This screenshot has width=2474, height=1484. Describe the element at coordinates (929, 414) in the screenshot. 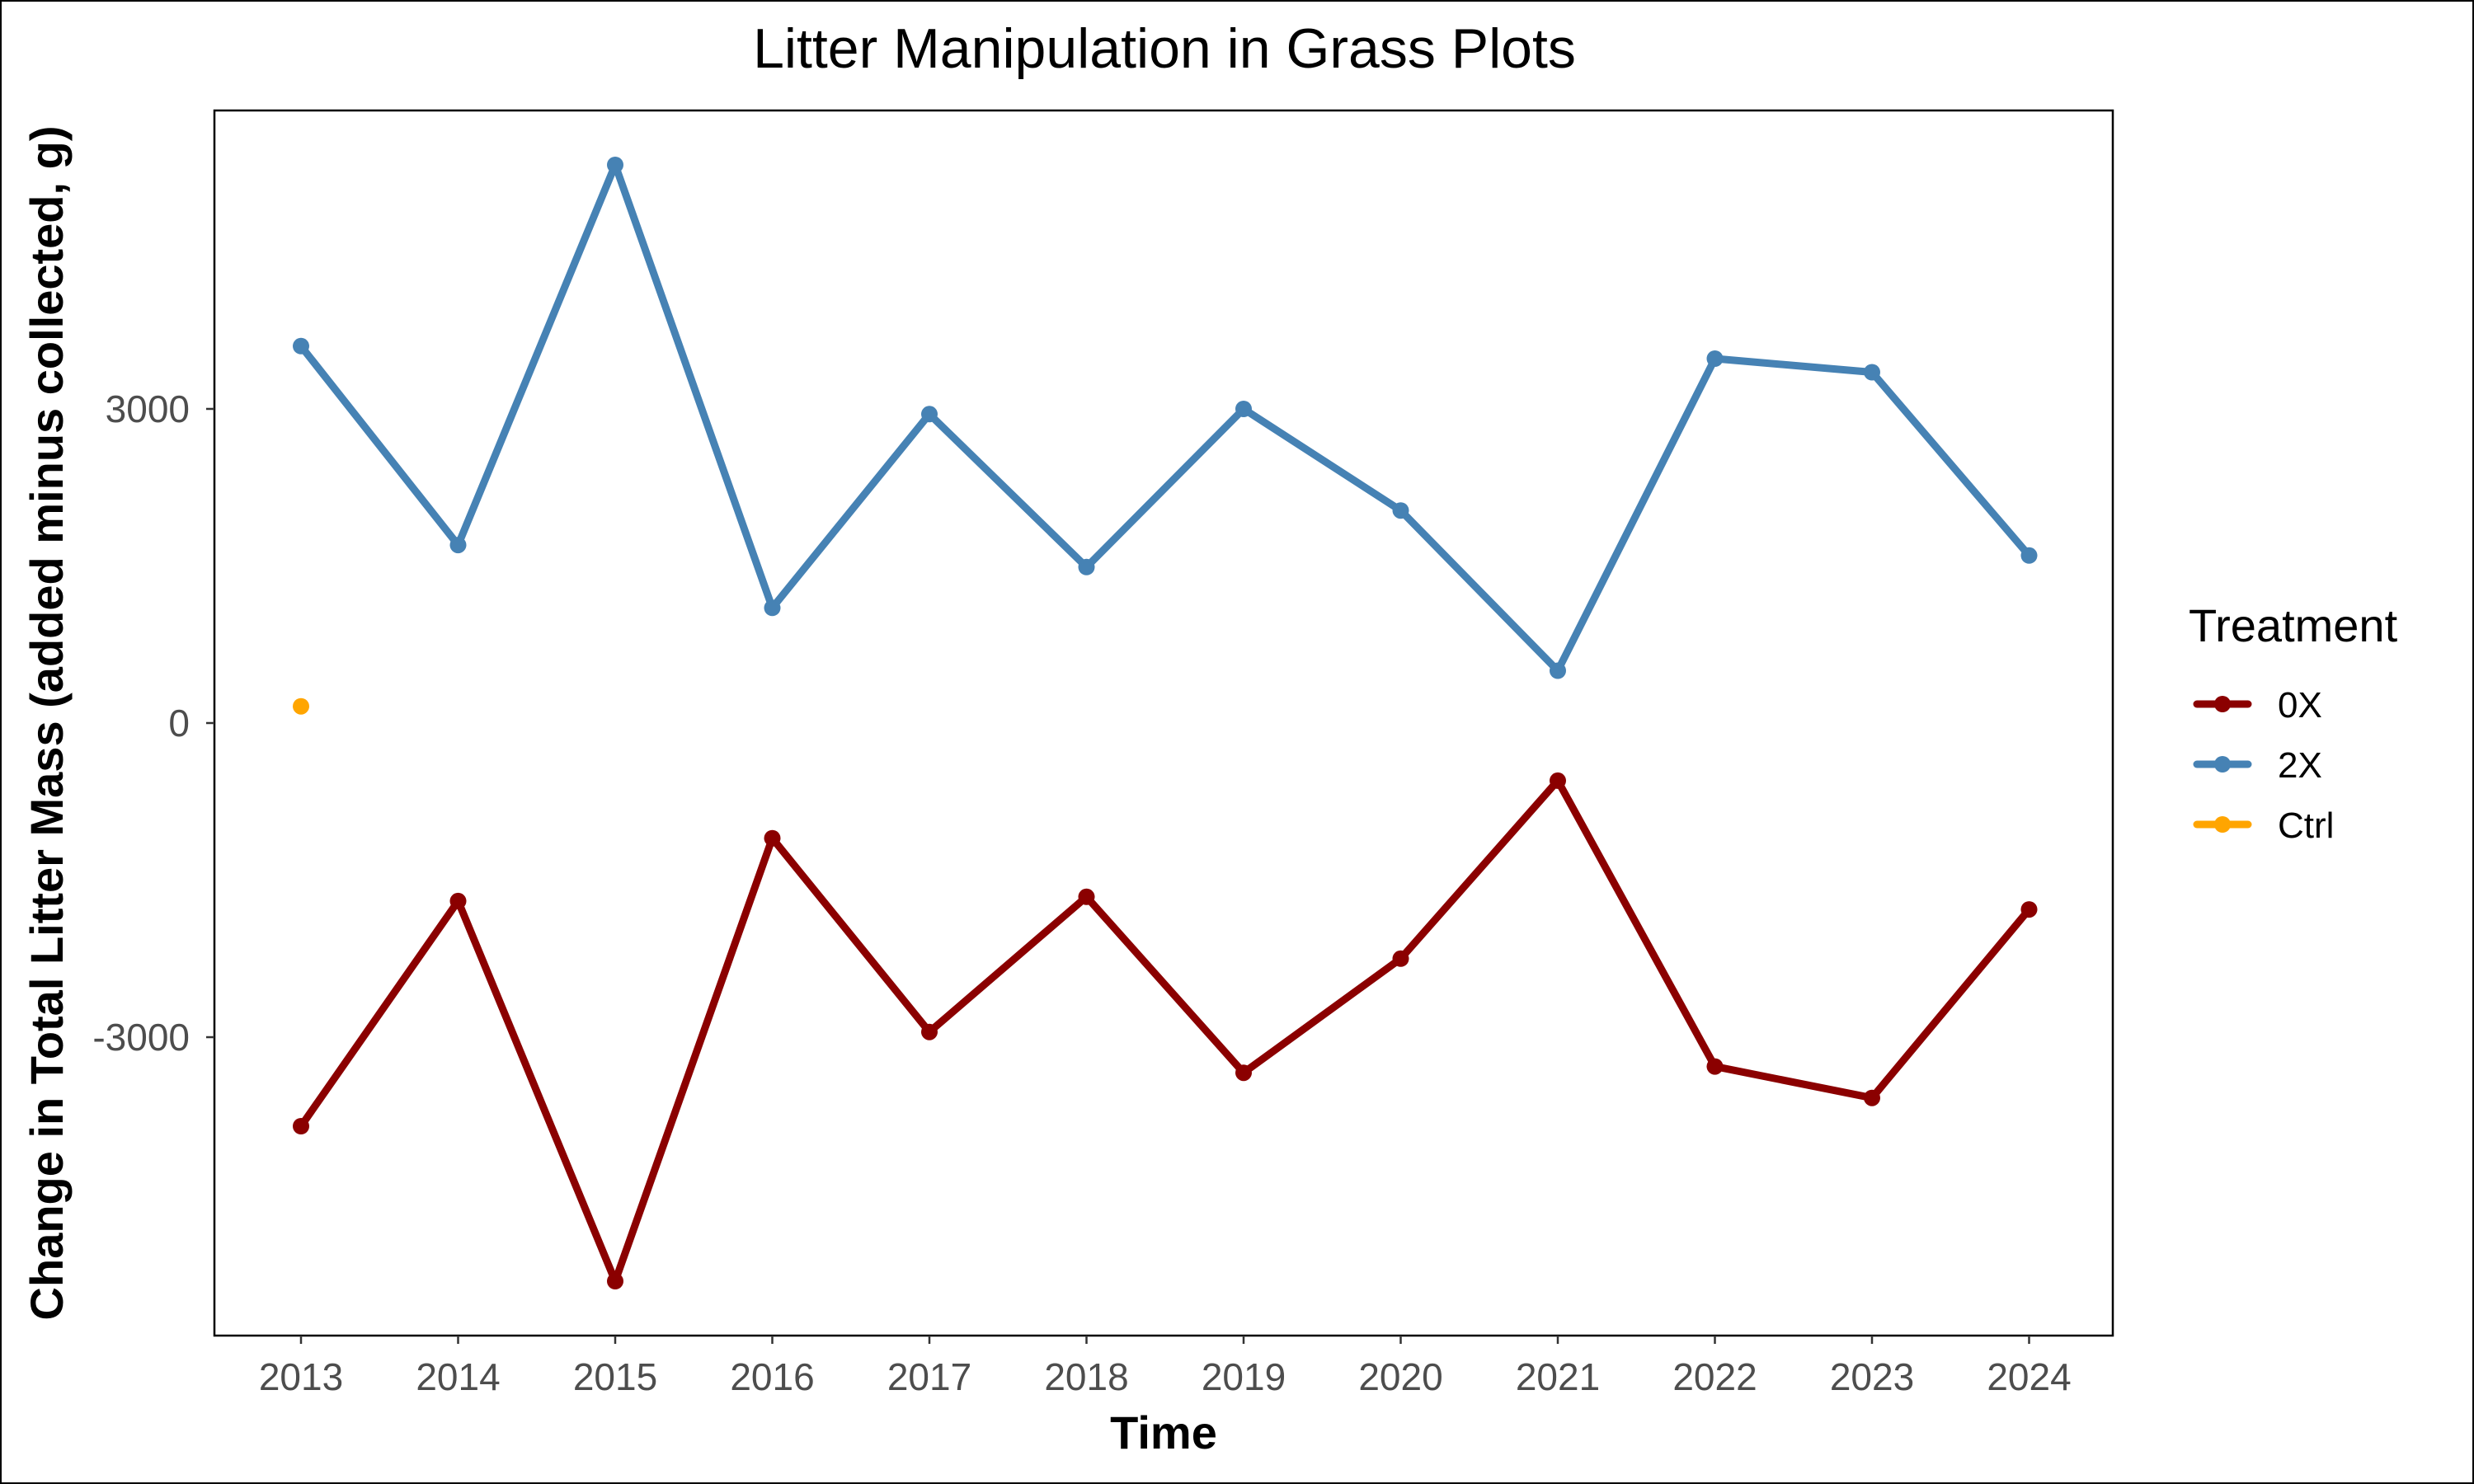

I see `data-point-2x-2017` at that location.